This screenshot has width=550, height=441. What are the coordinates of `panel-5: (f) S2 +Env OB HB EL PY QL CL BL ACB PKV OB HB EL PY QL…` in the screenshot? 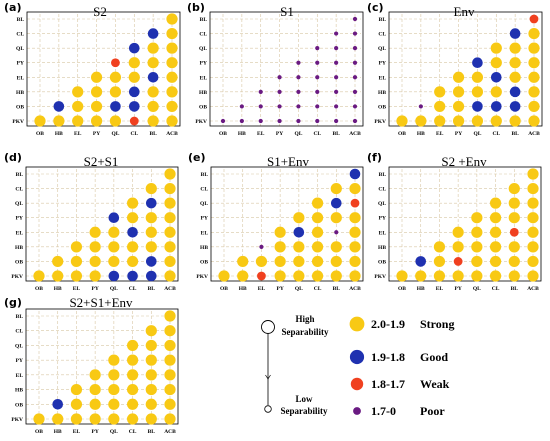 It's located at (454, 221).